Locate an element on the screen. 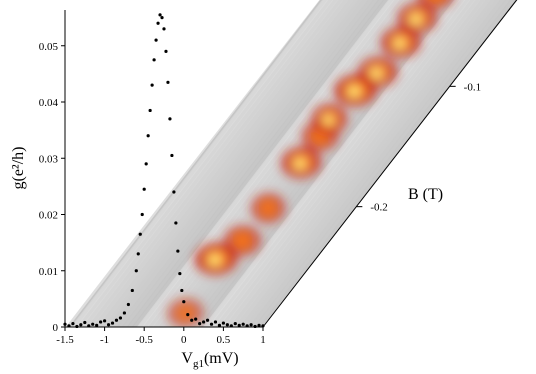 Image resolution: width=536 pixels, height=374 pixels. x-tick-label: 0.5 is located at coordinates (224, 340).